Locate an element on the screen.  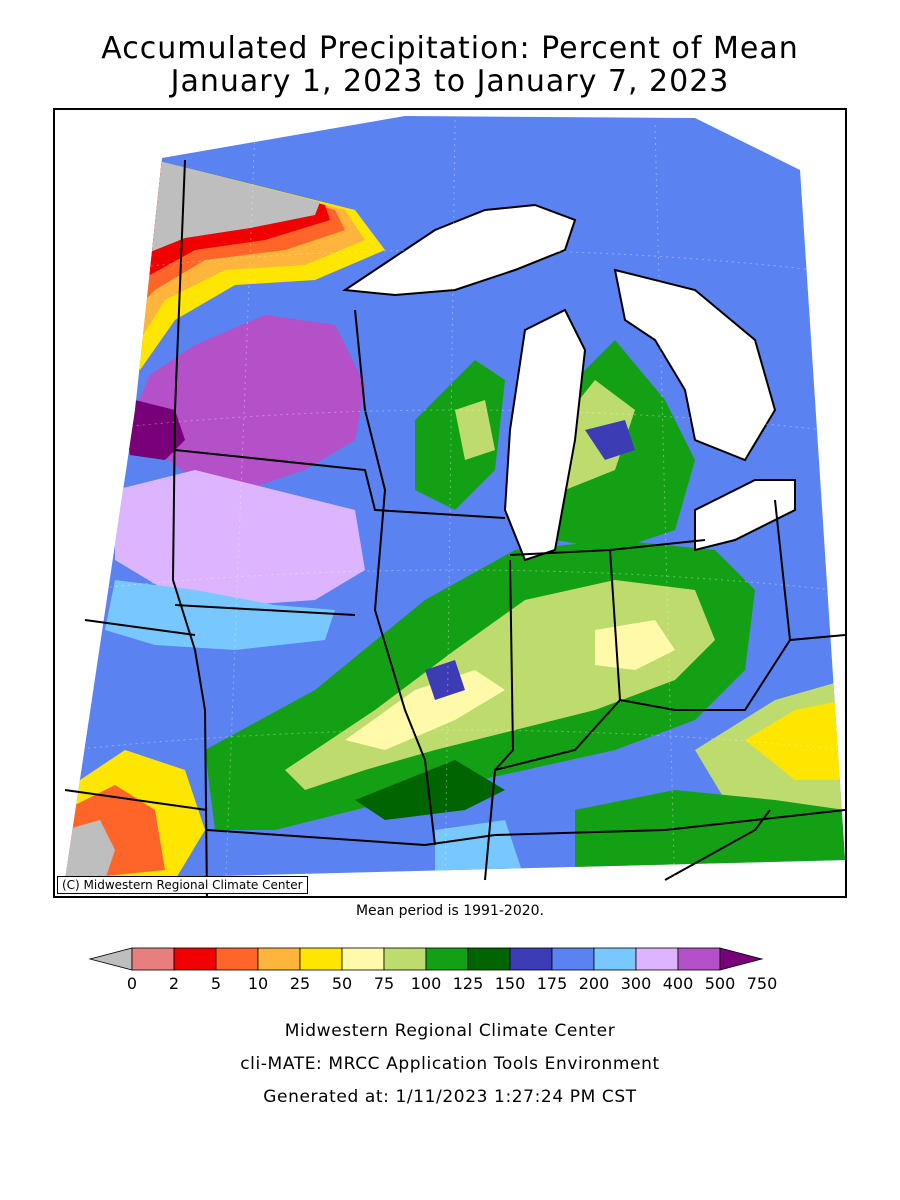
footer-org: Midwestern Regional Climate Center is located at coordinates (450, 1031).